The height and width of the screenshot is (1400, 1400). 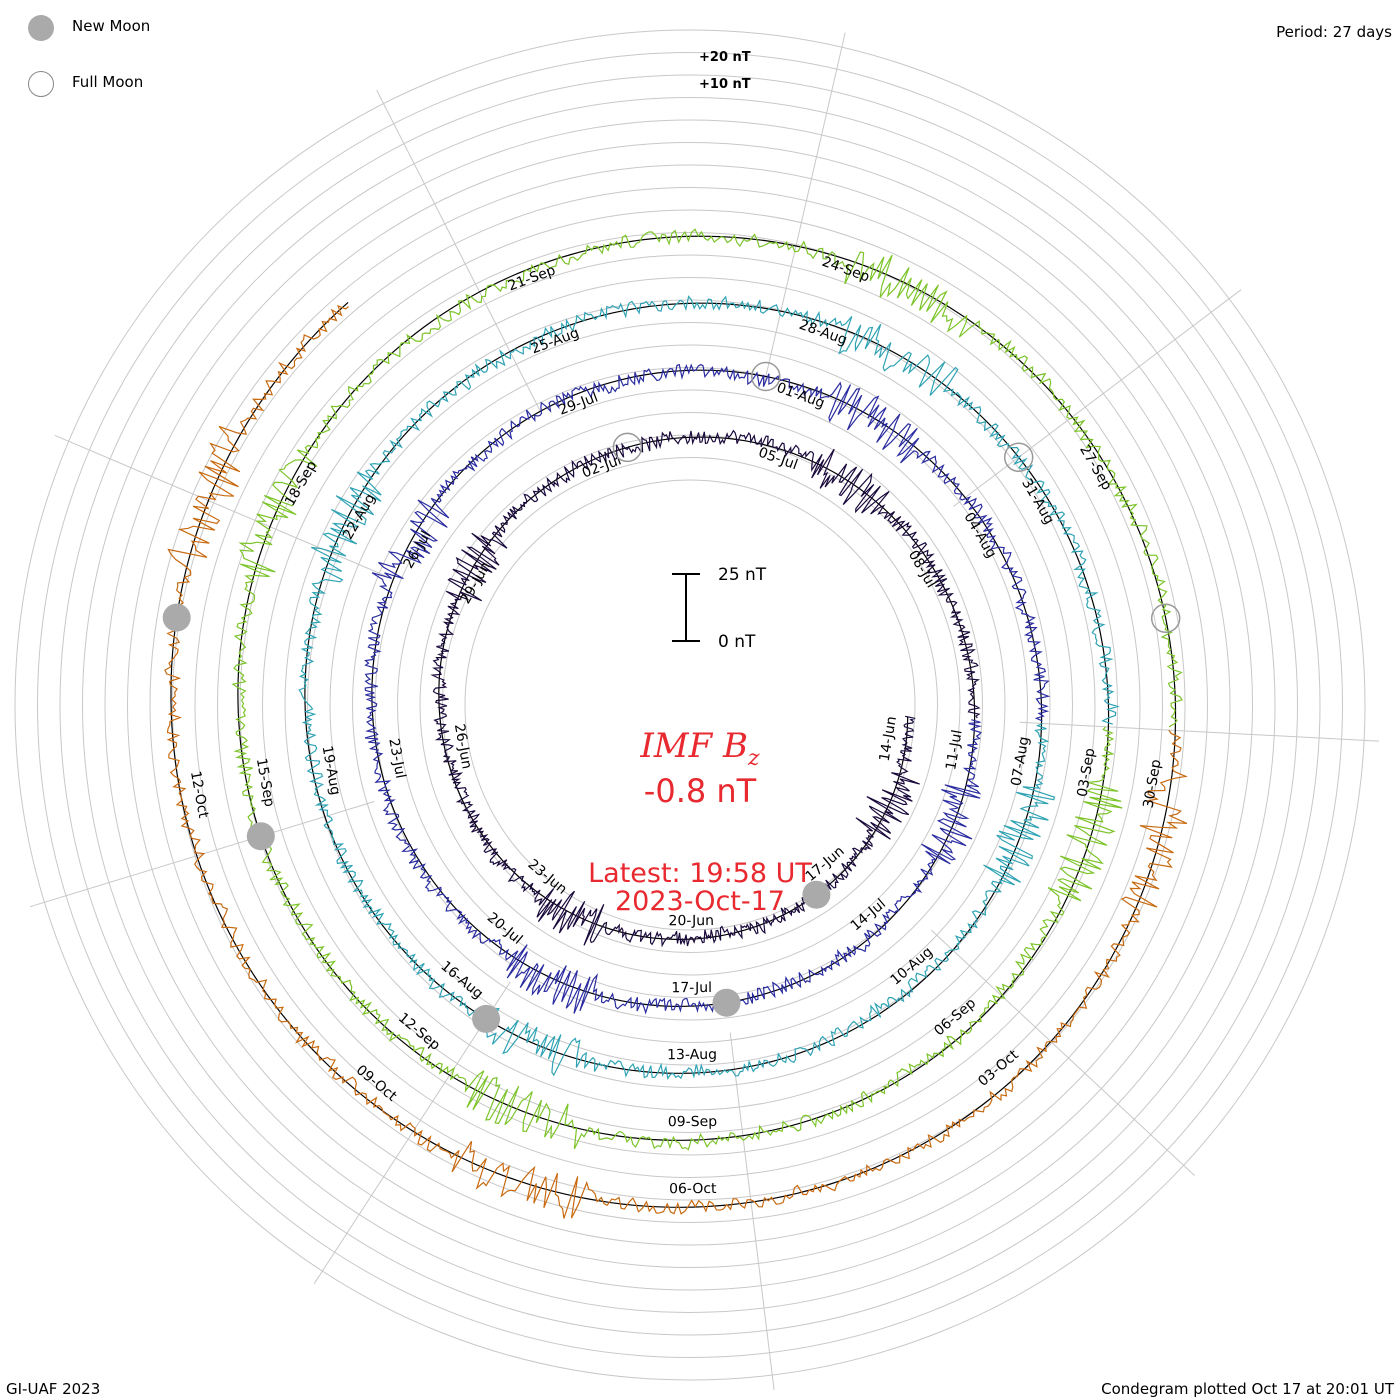 What do you see at coordinates (700, 873) in the screenshot?
I see `latest-time: Latest: 19:58 UT` at bounding box center [700, 873].